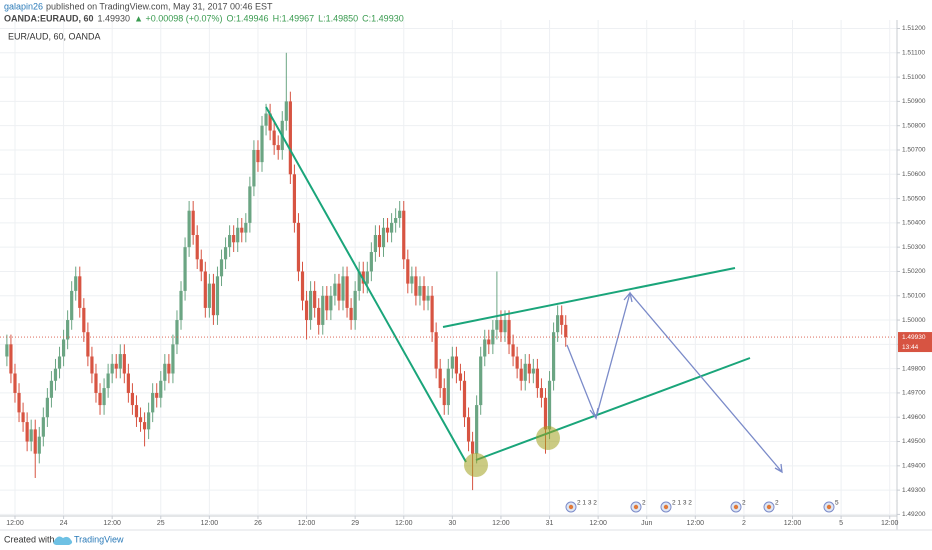  Describe the element at coordinates (914, 417) in the screenshot. I see `y-tick-label: 1.49600` at that location.